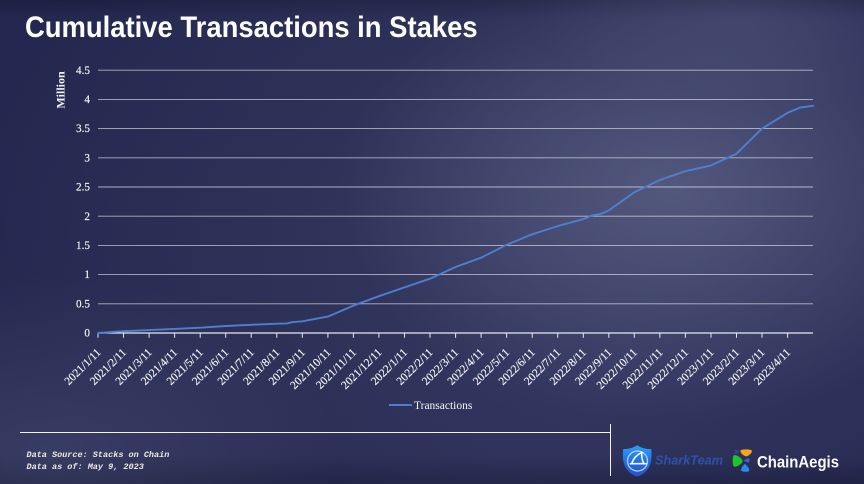 Image resolution: width=864 pixels, height=484 pixels. I want to click on svg-text: 1.5, so click(83, 246).